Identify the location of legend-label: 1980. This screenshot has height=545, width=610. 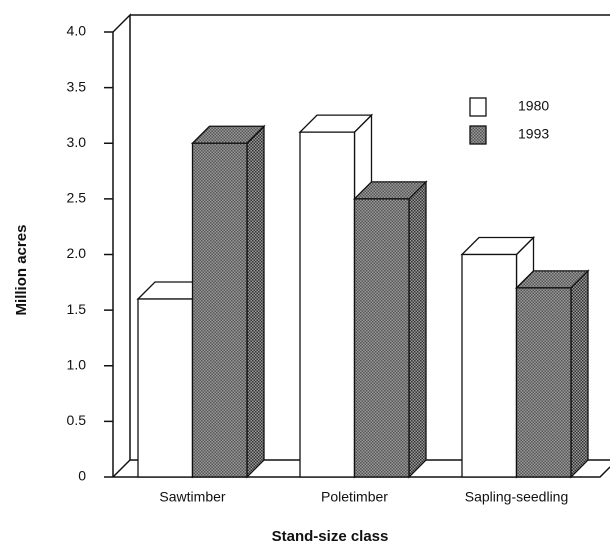
(533, 106).